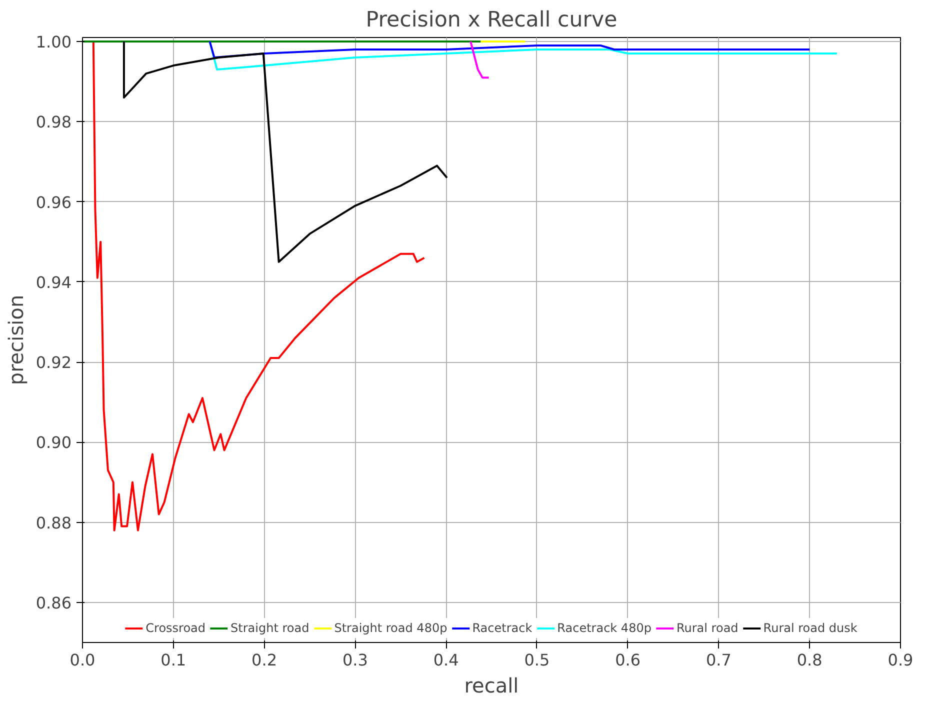 Image resolution: width=935 pixels, height=713 pixels. What do you see at coordinates (270, 628) in the screenshot?
I see `legend-label: Straight road` at bounding box center [270, 628].